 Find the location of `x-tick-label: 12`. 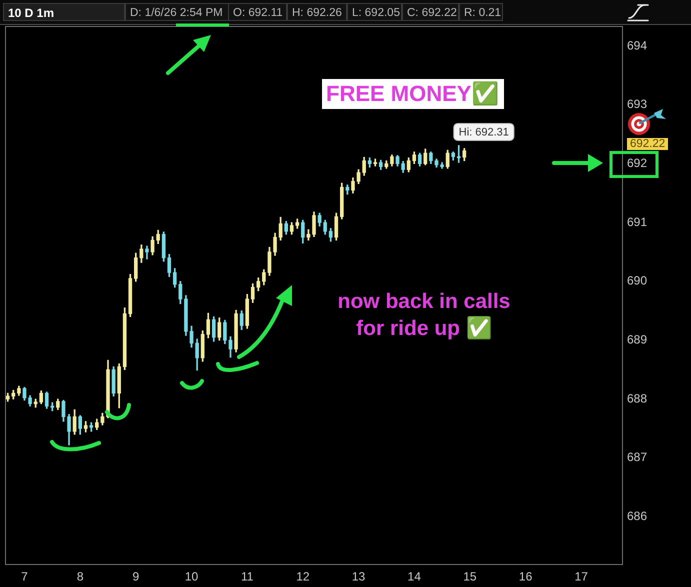

x-tick-label: 12 is located at coordinates (303, 577).